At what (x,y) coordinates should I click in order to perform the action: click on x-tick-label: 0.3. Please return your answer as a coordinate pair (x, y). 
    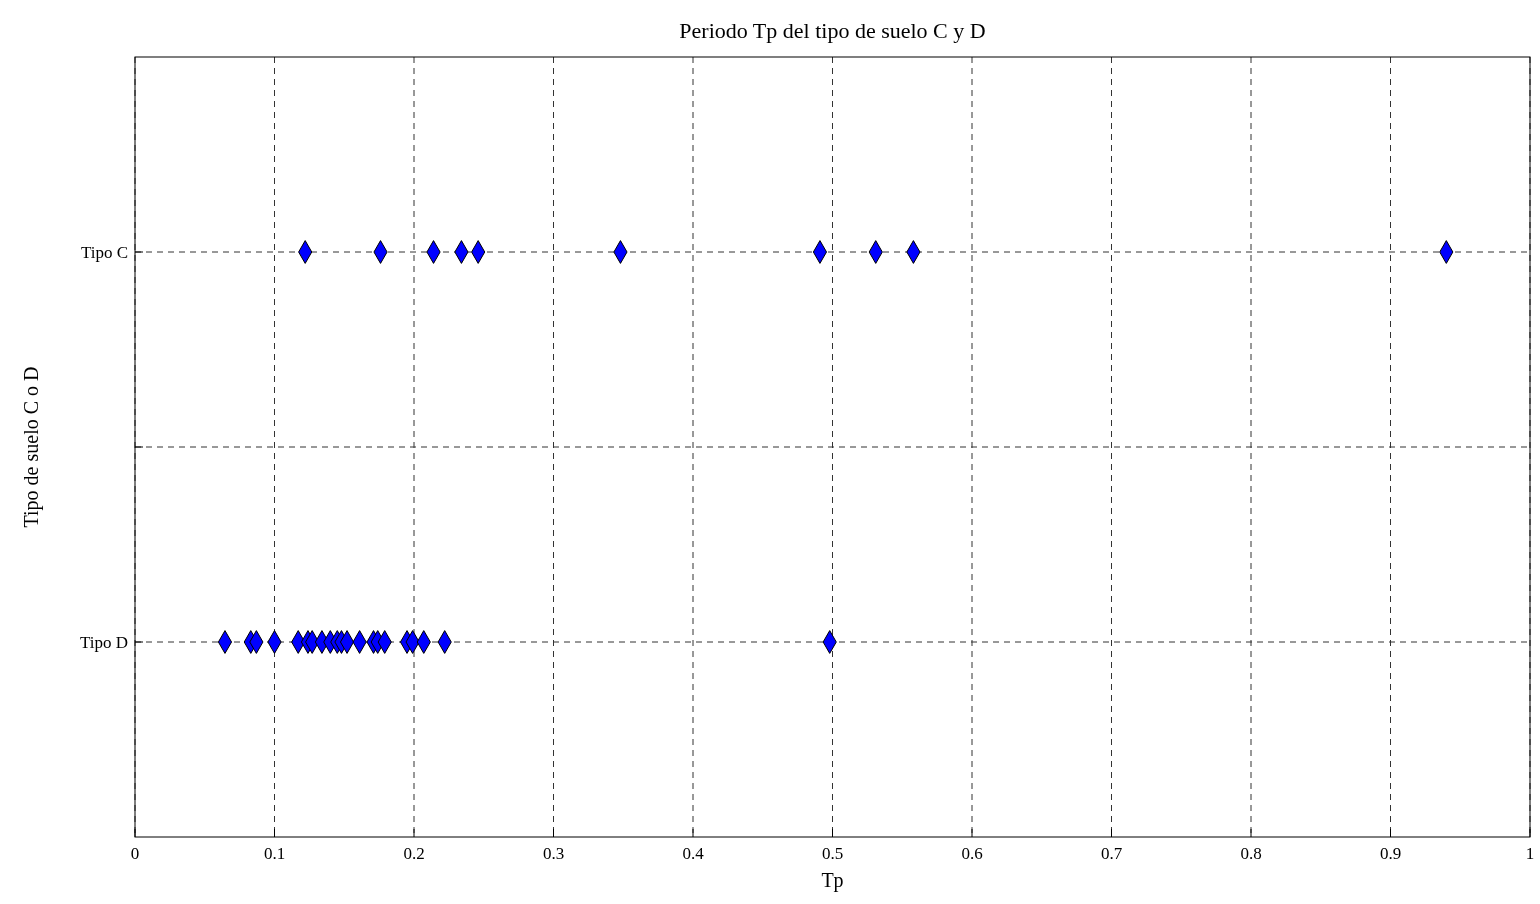
    Looking at the image, I should click on (553, 853).